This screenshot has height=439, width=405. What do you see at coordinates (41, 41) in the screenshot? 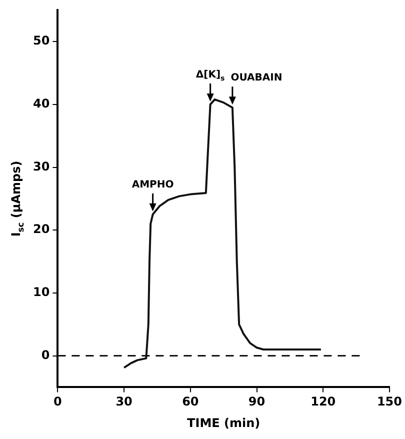
I see `y-tick-label: 50` at bounding box center [41, 41].